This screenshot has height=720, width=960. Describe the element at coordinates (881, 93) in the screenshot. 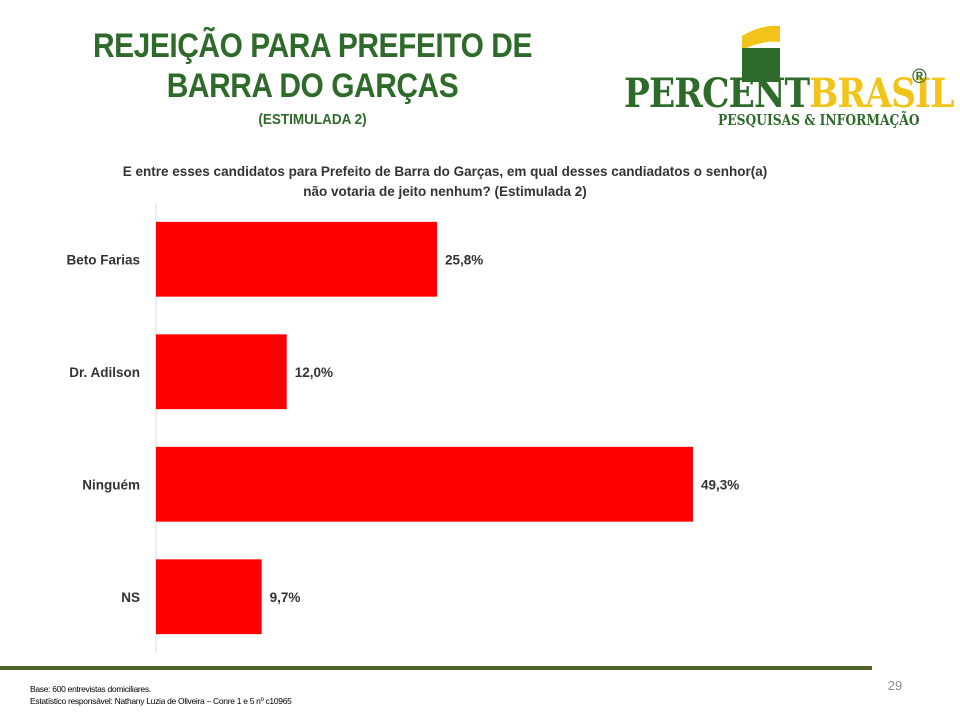

I see `logo-word-brasil: BRASIL` at that location.